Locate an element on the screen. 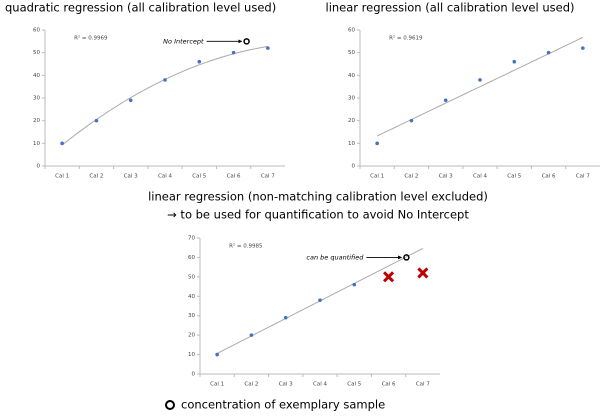  annotation: No Intercept is located at coordinates (183, 41).